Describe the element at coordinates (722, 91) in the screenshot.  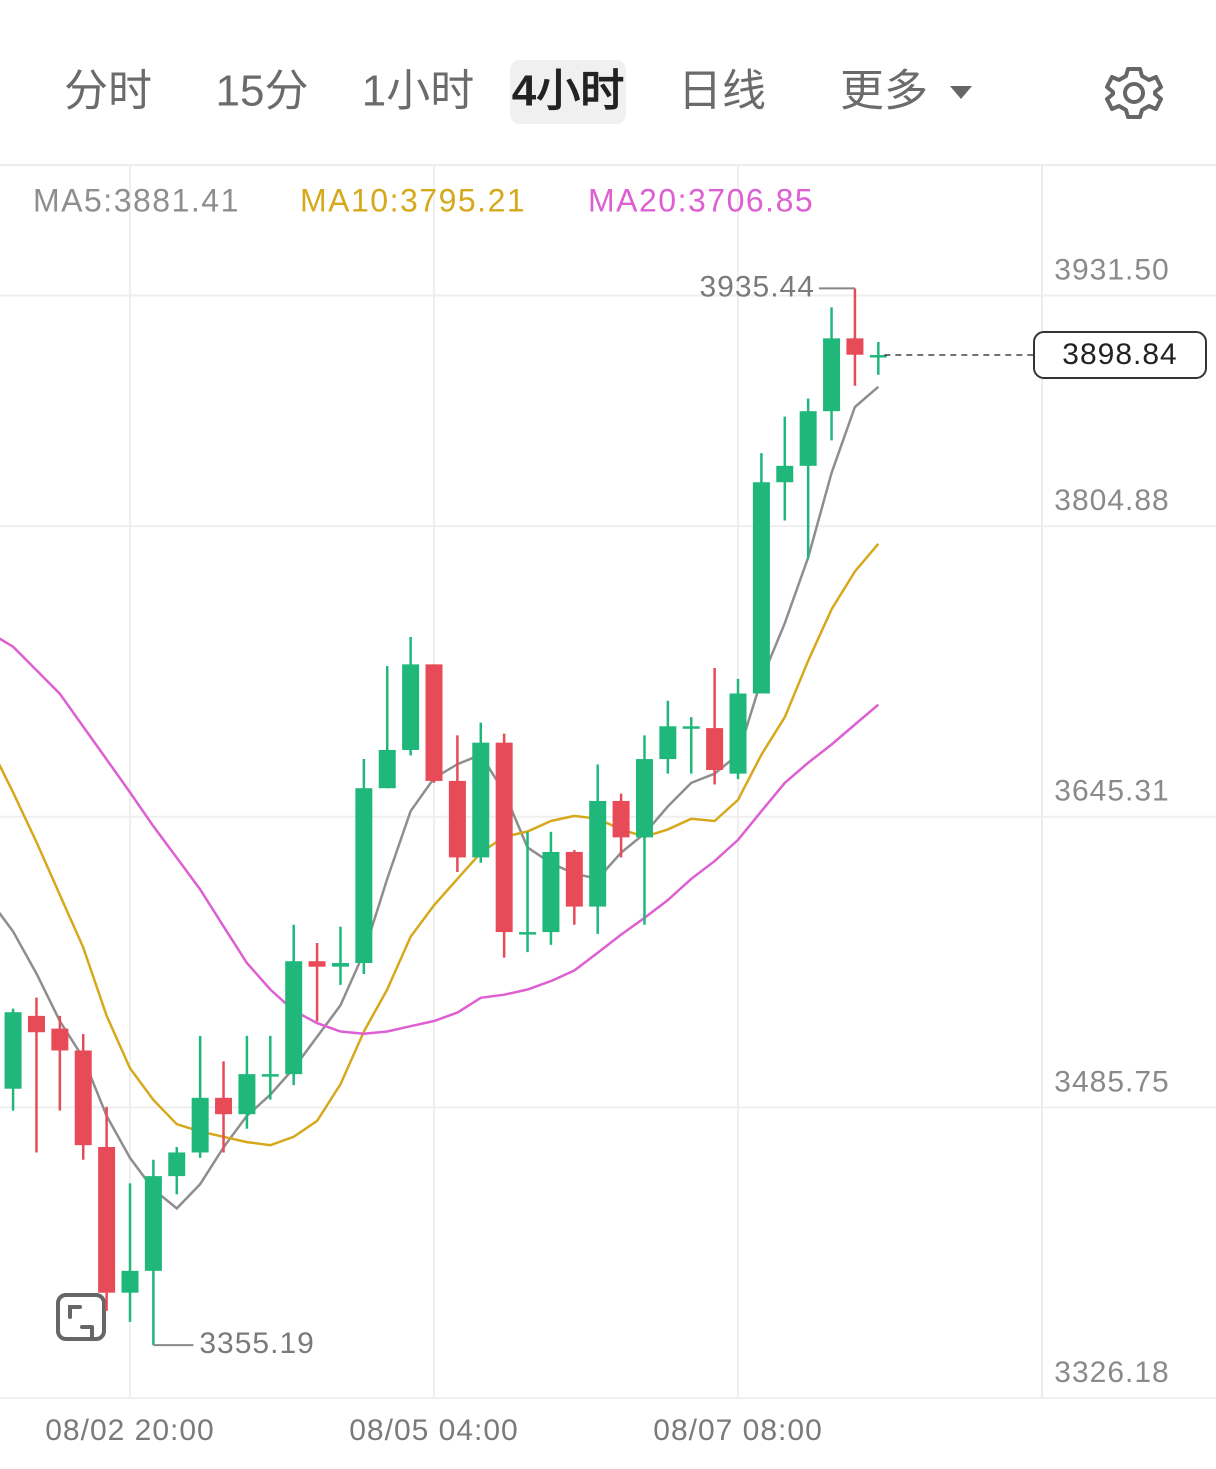
I see `tab: 日线` at that location.